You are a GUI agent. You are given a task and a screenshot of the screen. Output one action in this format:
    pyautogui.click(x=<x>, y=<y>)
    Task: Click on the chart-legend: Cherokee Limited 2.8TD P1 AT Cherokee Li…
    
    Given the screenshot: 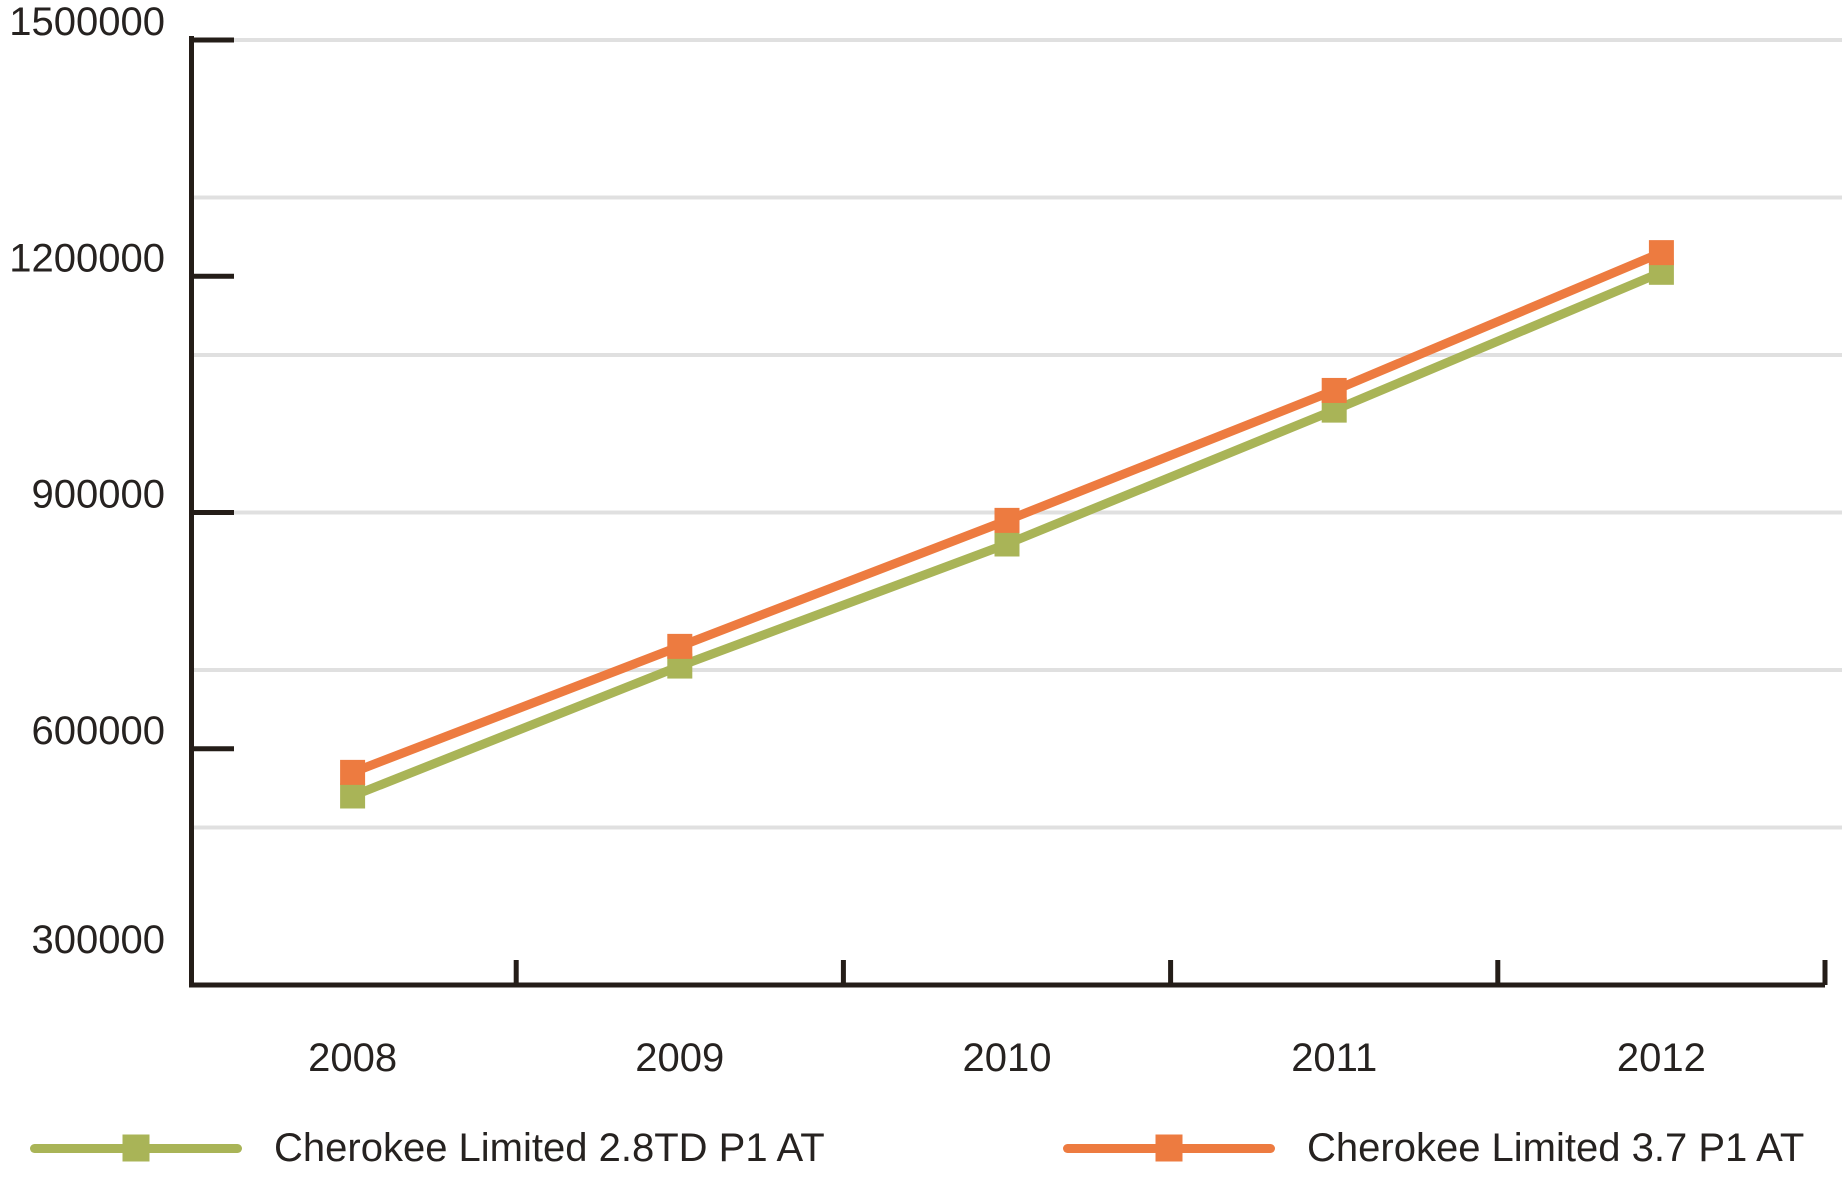 What is the action you would take?
    pyautogui.click(x=921, y=1148)
    